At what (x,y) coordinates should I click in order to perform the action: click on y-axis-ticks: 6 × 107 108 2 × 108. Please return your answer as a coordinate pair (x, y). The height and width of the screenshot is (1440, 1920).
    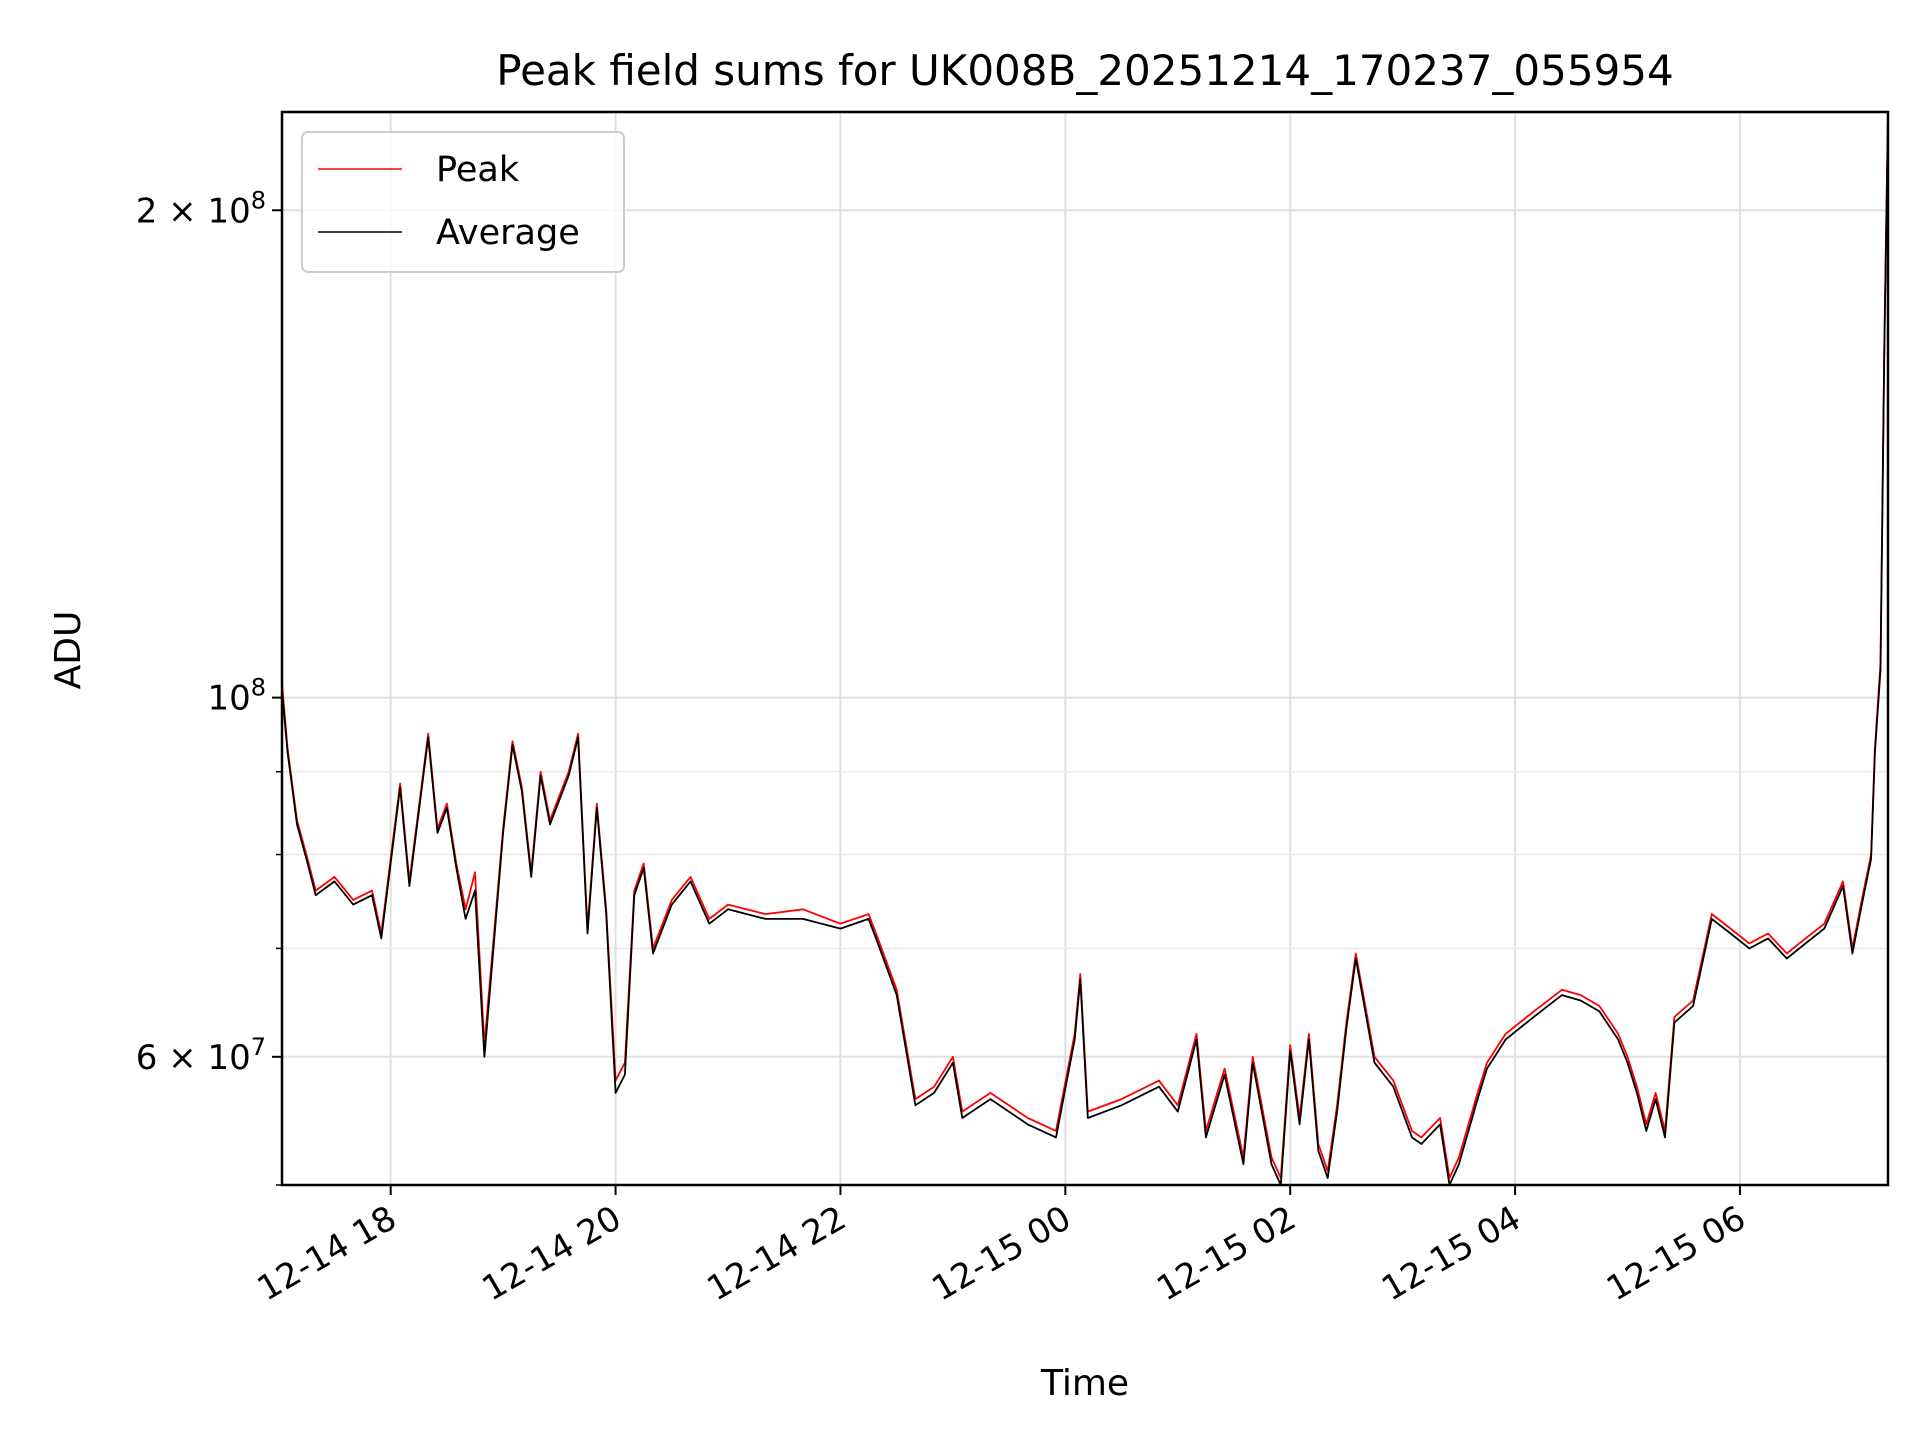
    Looking at the image, I should click on (209, 686).